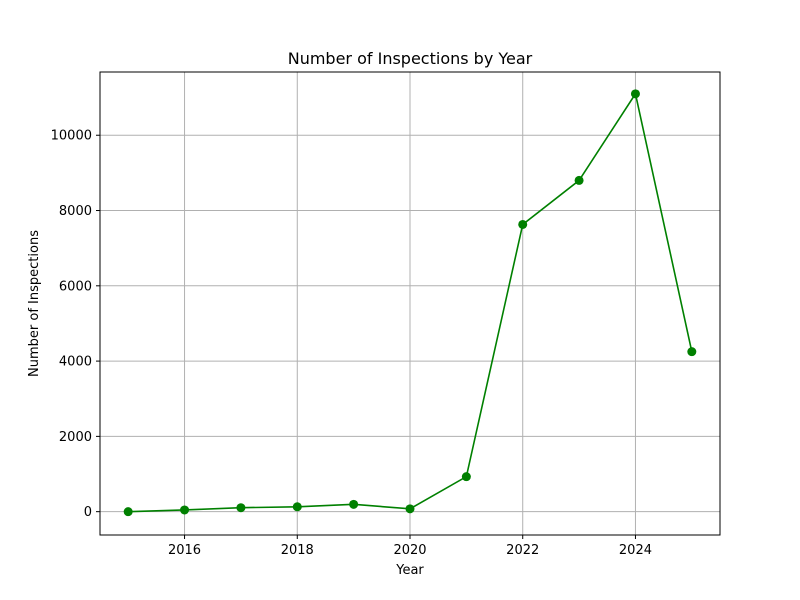  I want to click on x-tick-label: 2024, so click(635, 550).